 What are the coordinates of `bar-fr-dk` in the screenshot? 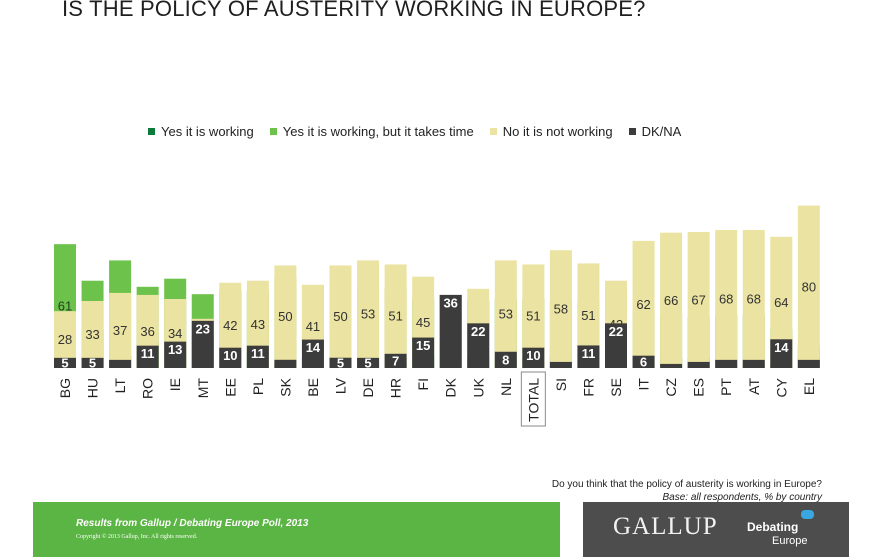 It's located at (588, 356).